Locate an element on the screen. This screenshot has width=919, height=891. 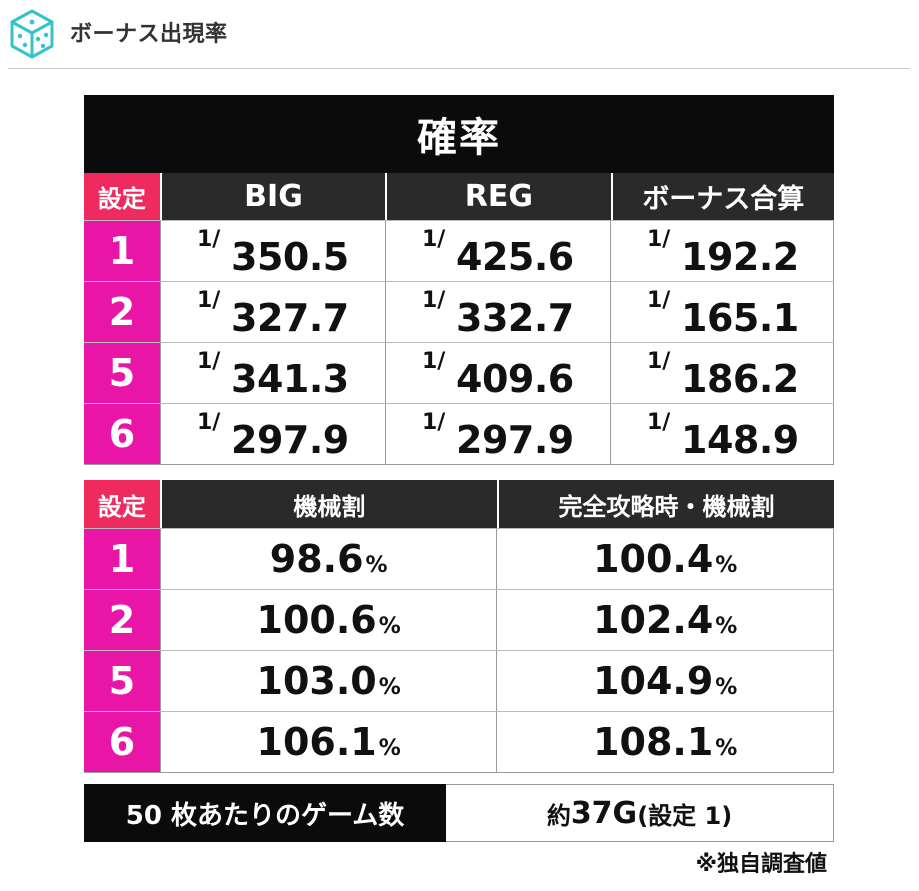
payout-cell: 108.1% is located at coordinates (665, 742).